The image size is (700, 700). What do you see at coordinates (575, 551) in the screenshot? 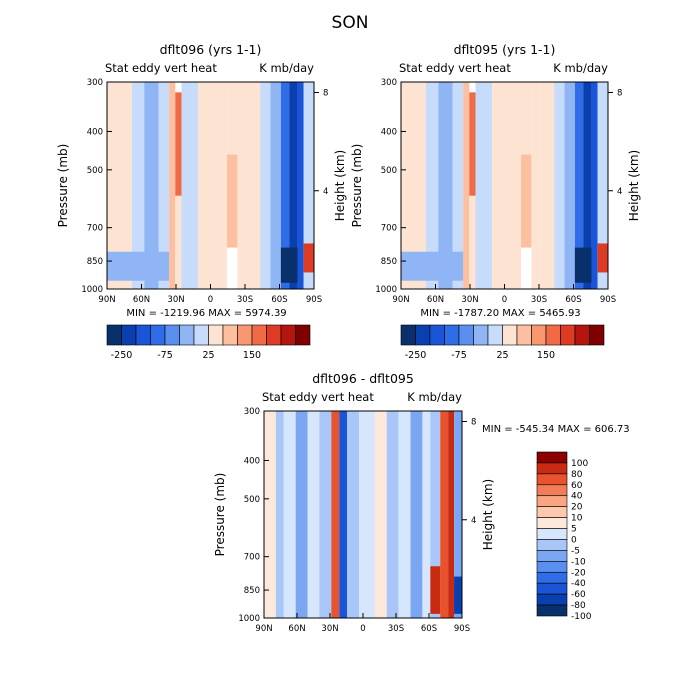
I see `colorbar-label: -5` at bounding box center [575, 551].